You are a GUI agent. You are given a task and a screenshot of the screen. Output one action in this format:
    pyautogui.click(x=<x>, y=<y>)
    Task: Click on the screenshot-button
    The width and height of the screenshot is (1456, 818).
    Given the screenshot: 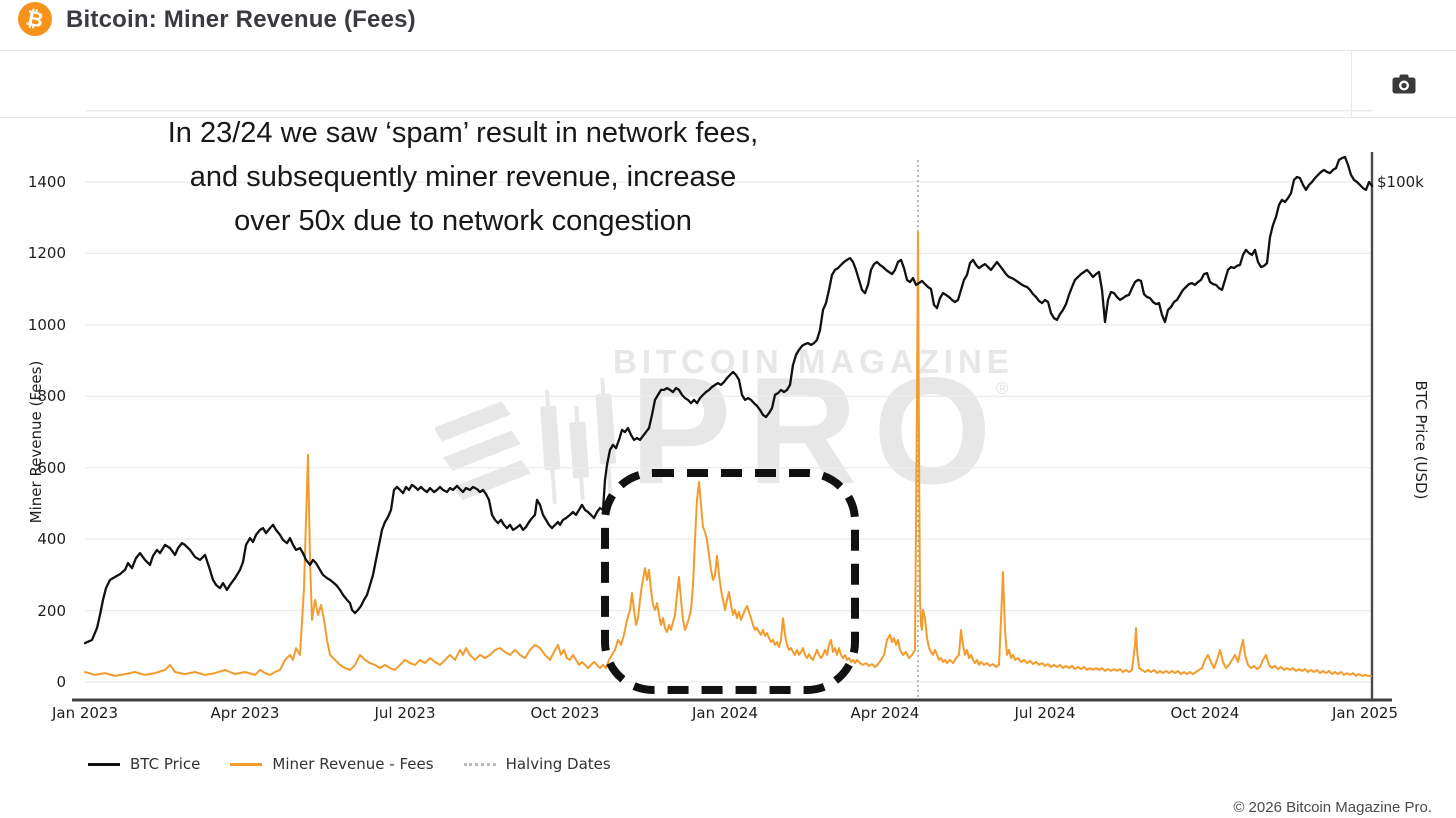 What is the action you would take?
    pyautogui.click(x=1403, y=84)
    